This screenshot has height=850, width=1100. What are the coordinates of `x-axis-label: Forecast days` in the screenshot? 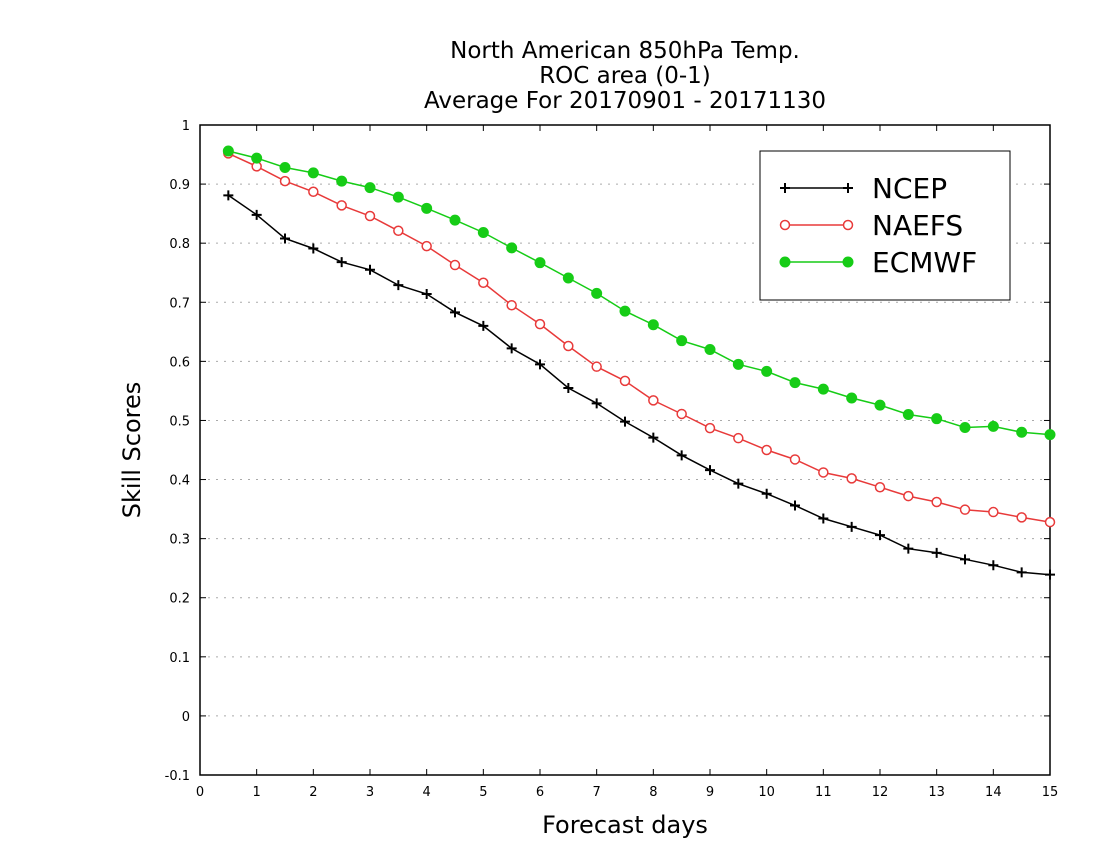 It's located at (625, 825).